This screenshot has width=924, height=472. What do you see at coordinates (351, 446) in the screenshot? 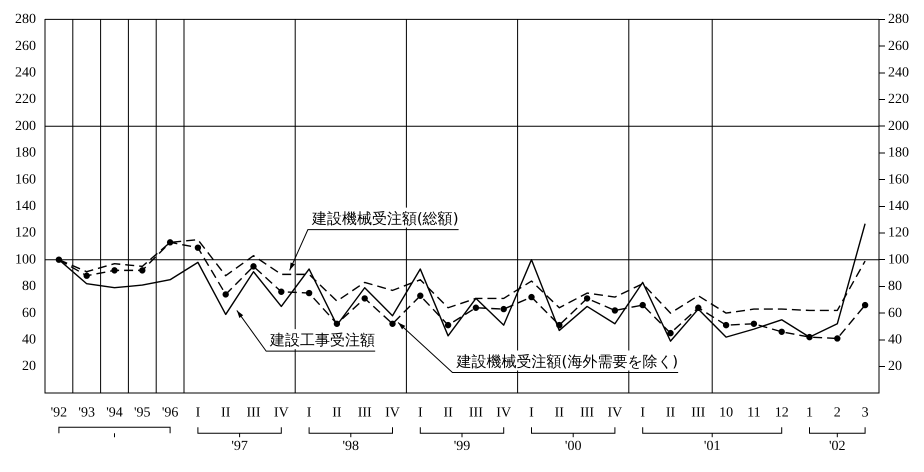
I see `text: '98` at bounding box center [351, 446].